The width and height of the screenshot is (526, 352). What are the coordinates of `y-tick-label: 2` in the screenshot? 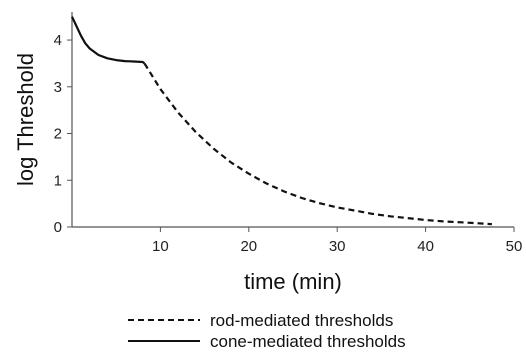 It's located at (58, 134).